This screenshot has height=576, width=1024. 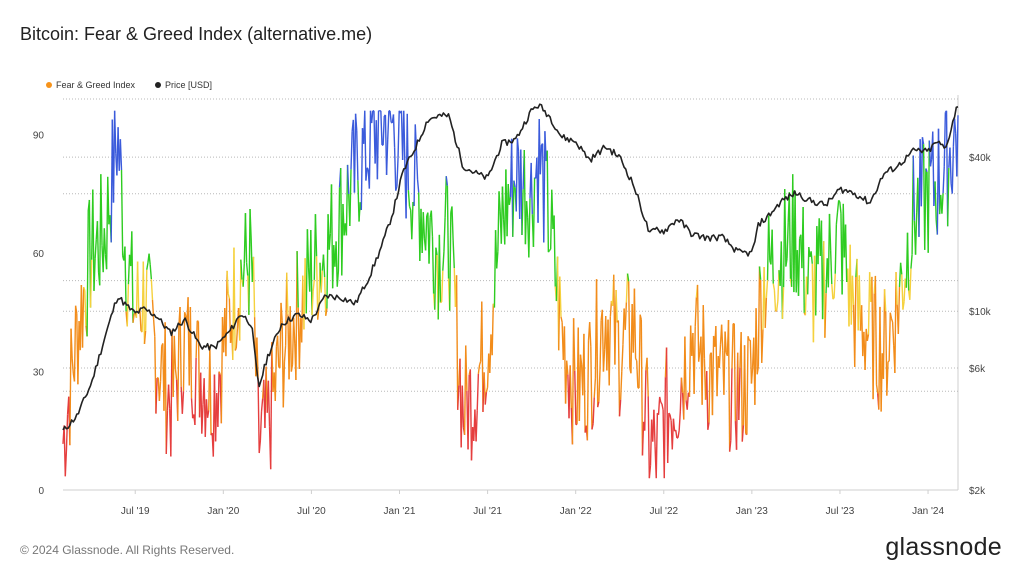 I want to click on legend-item-price: Price [USD], so click(x=183, y=85).